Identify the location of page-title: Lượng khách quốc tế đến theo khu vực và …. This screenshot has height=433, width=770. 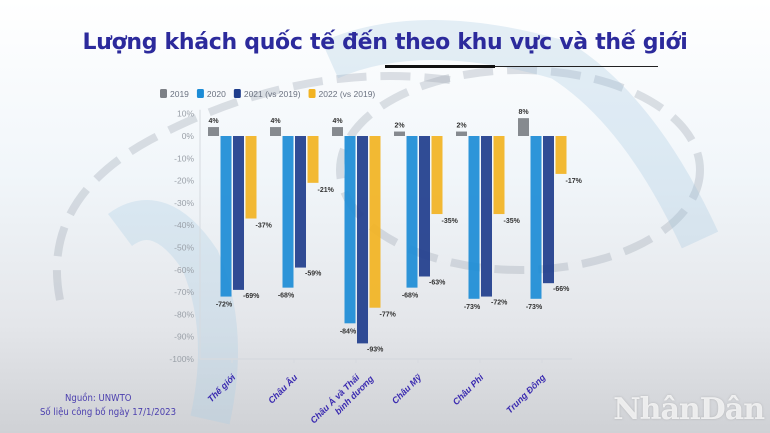
(385, 42).